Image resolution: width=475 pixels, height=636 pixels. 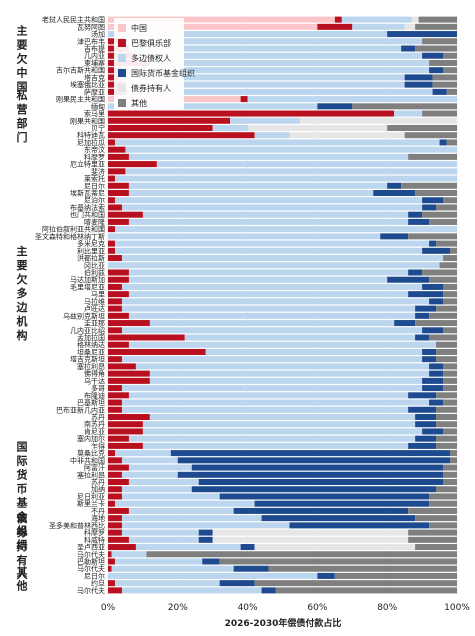 What do you see at coordinates (151, 58) in the screenshot?
I see `legend-label: 多边债权人` at bounding box center [151, 58].